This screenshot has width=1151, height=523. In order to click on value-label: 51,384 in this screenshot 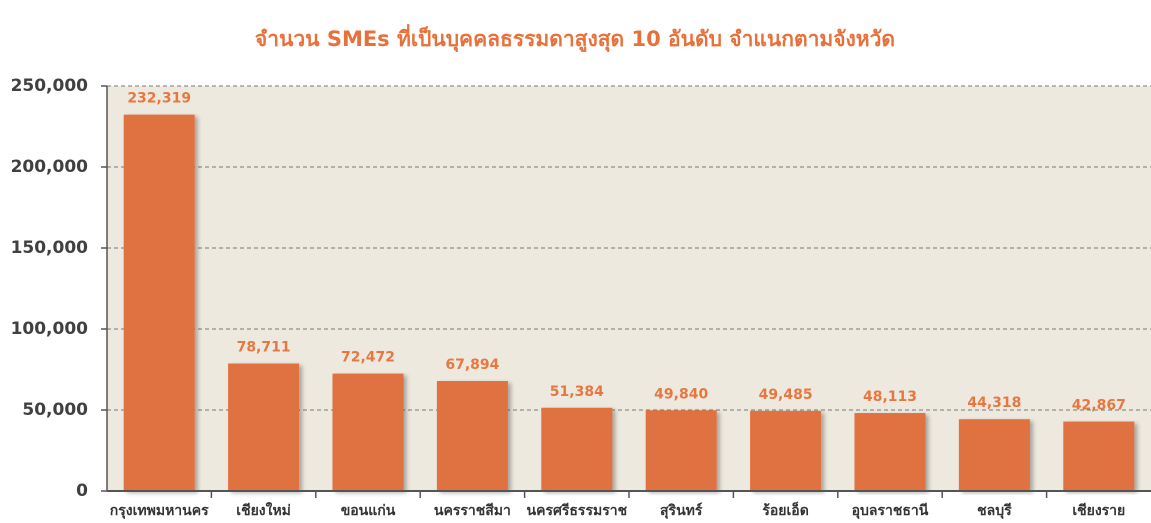, I will do `click(577, 392)`.